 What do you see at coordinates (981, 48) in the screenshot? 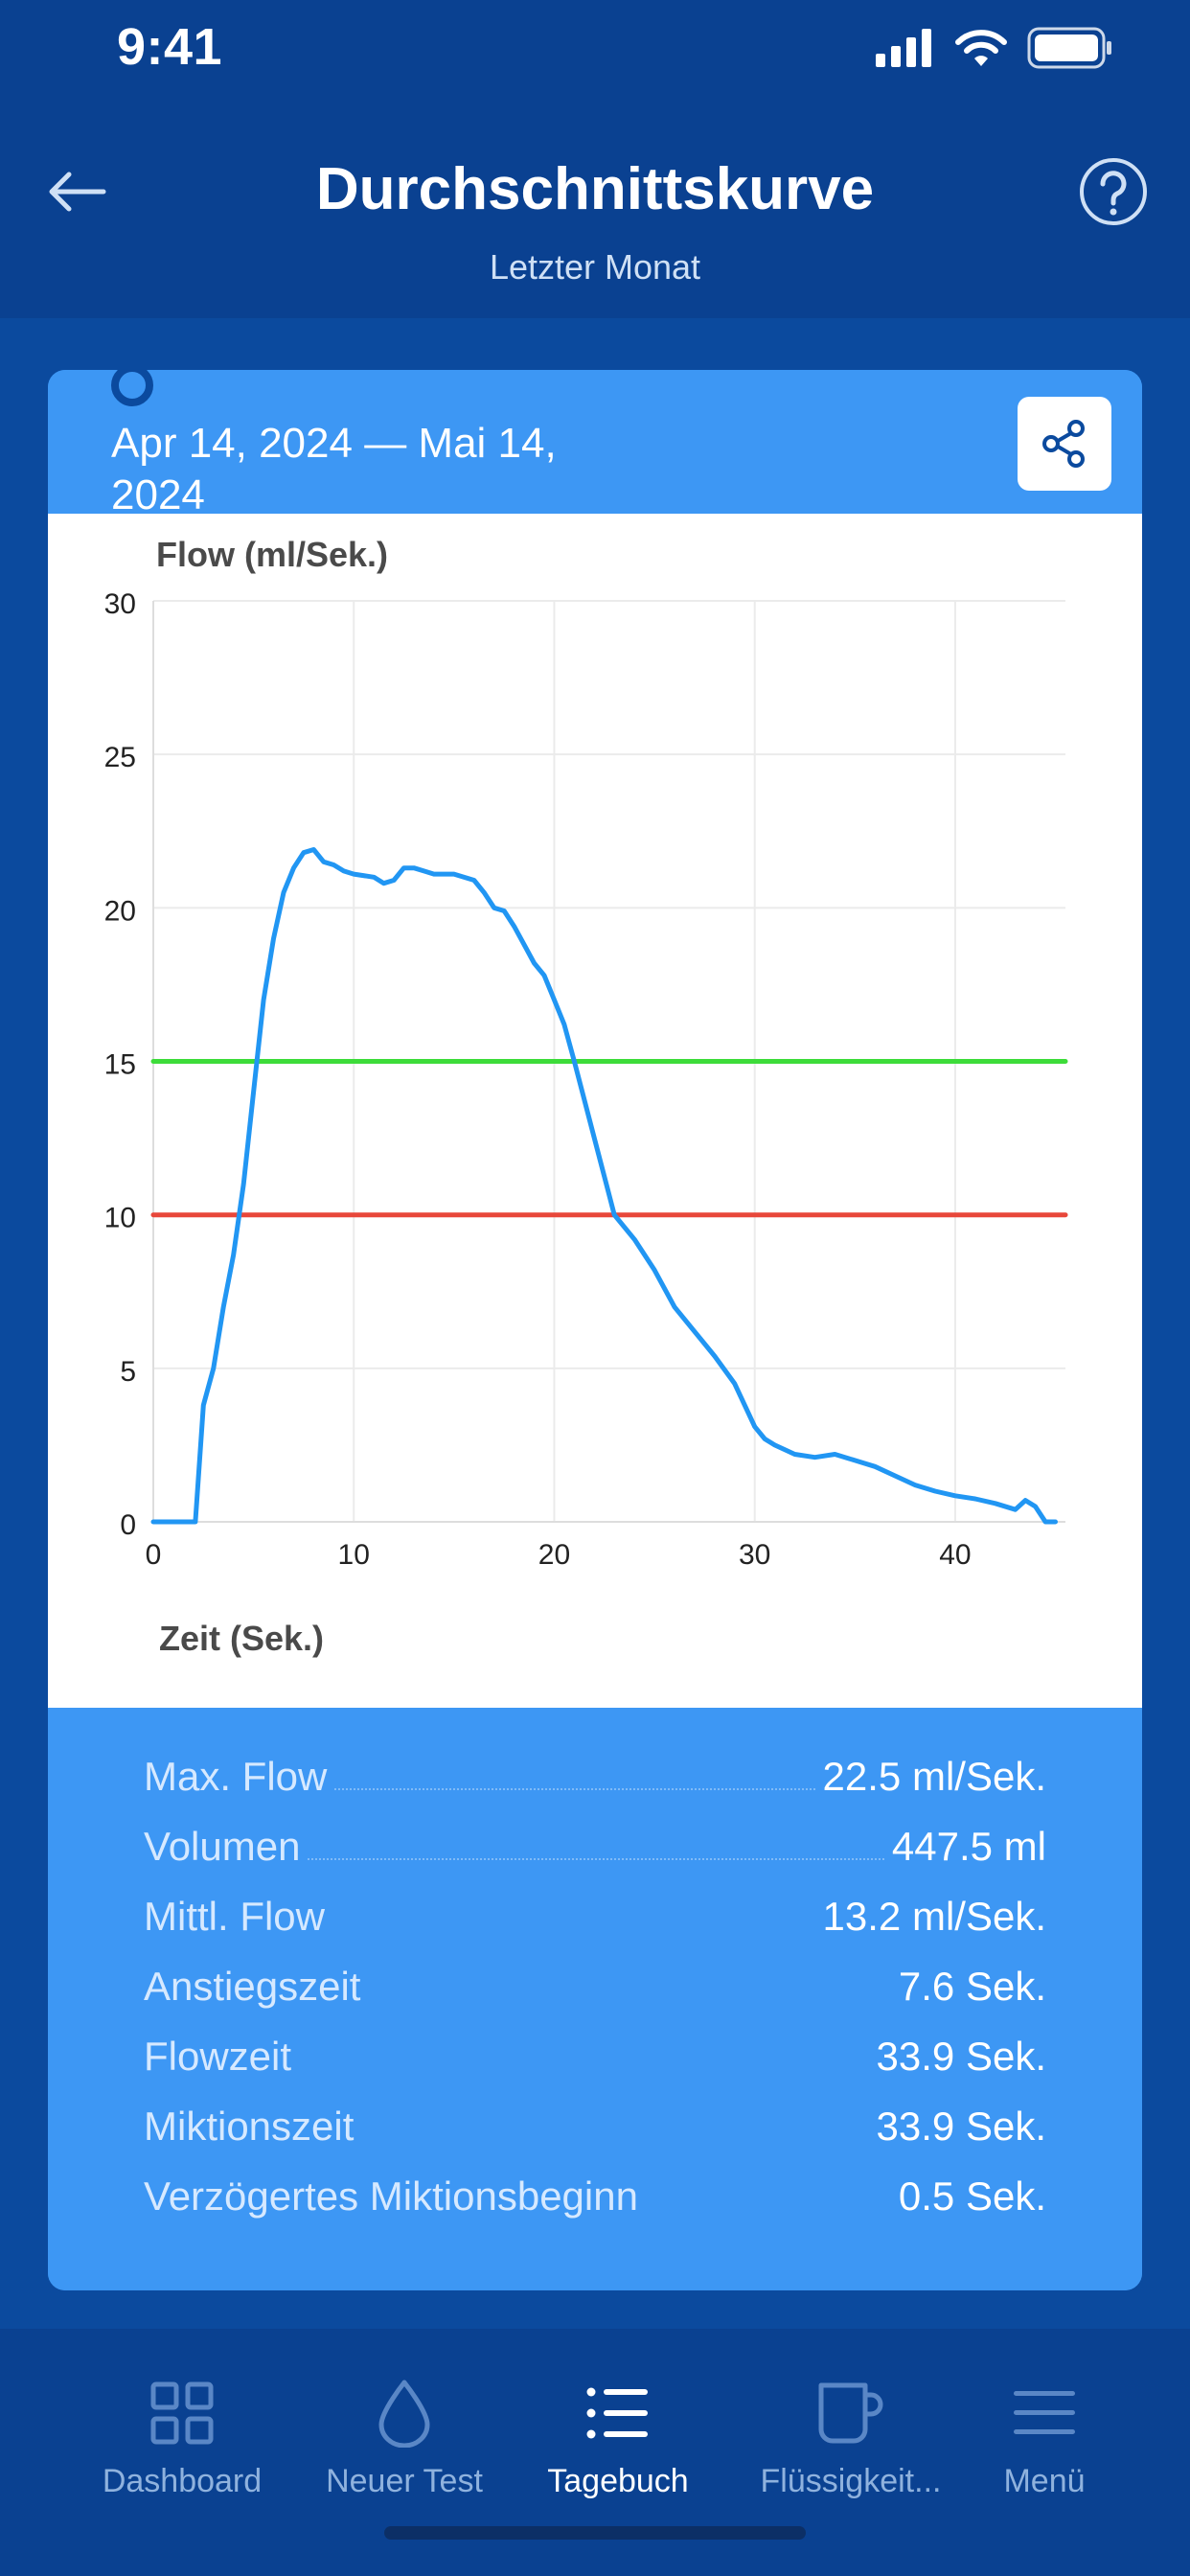
I see `wifi-icon` at bounding box center [981, 48].